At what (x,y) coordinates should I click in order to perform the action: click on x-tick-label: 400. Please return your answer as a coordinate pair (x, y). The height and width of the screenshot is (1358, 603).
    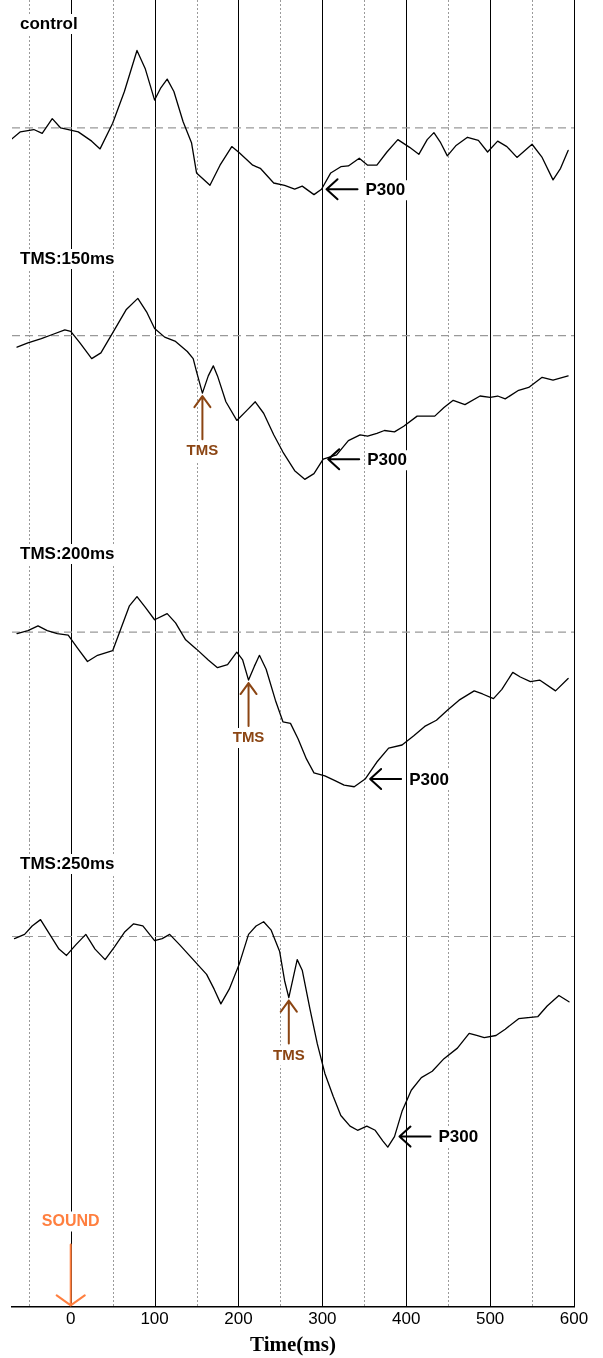
    Looking at the image, I should click on (406, 1319).